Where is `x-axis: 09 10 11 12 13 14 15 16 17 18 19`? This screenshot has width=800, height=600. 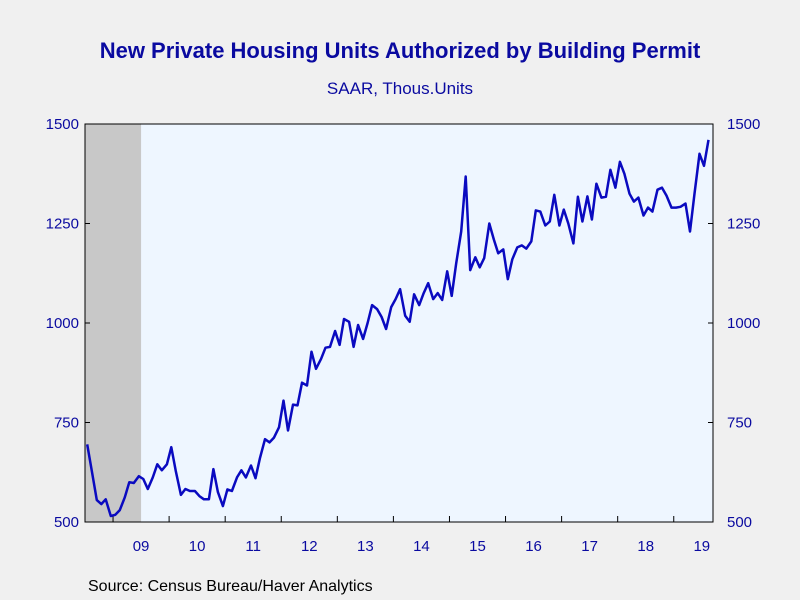
x-axis: 09 10 11 12 13 14 15 16 17 18 19 is located at coordinates (411, 535).